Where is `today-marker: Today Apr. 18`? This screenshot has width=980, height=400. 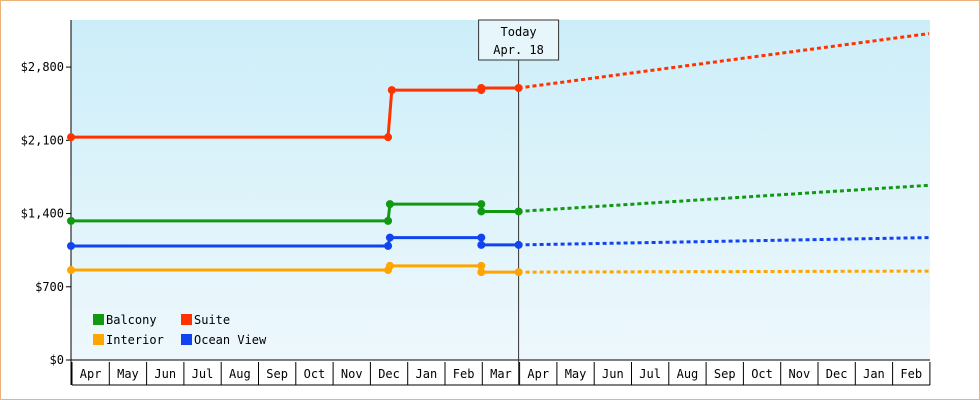
today-marker: Today Apr. 18 is located at coordinates (519, 202).